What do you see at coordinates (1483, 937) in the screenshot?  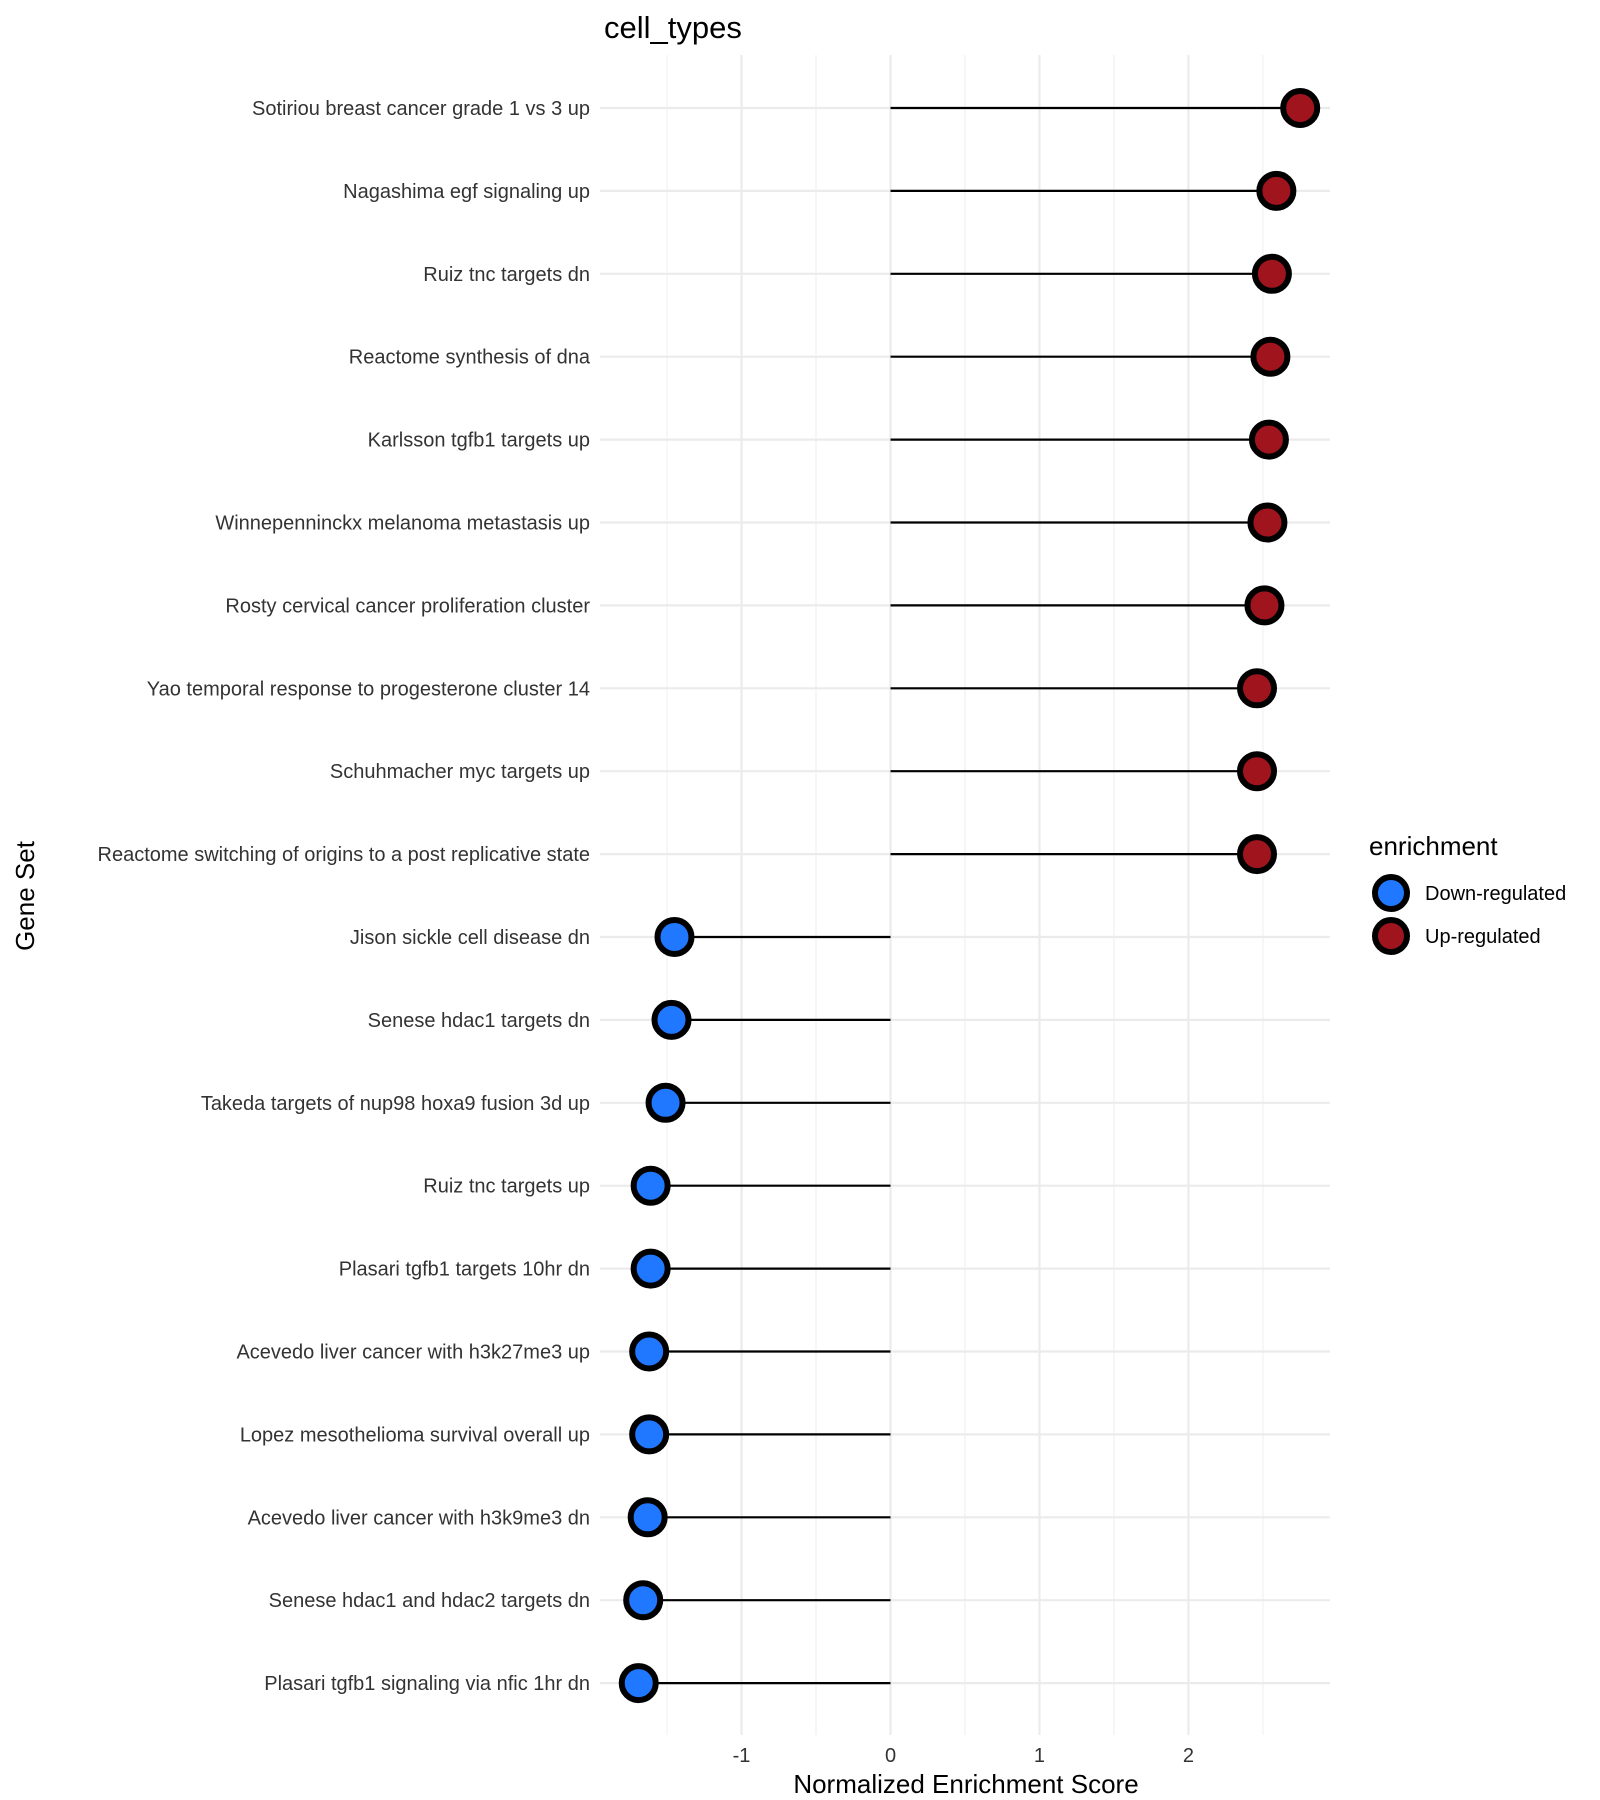 I see `legend-label: Up-regulated` at bounding box center [1483, 937].